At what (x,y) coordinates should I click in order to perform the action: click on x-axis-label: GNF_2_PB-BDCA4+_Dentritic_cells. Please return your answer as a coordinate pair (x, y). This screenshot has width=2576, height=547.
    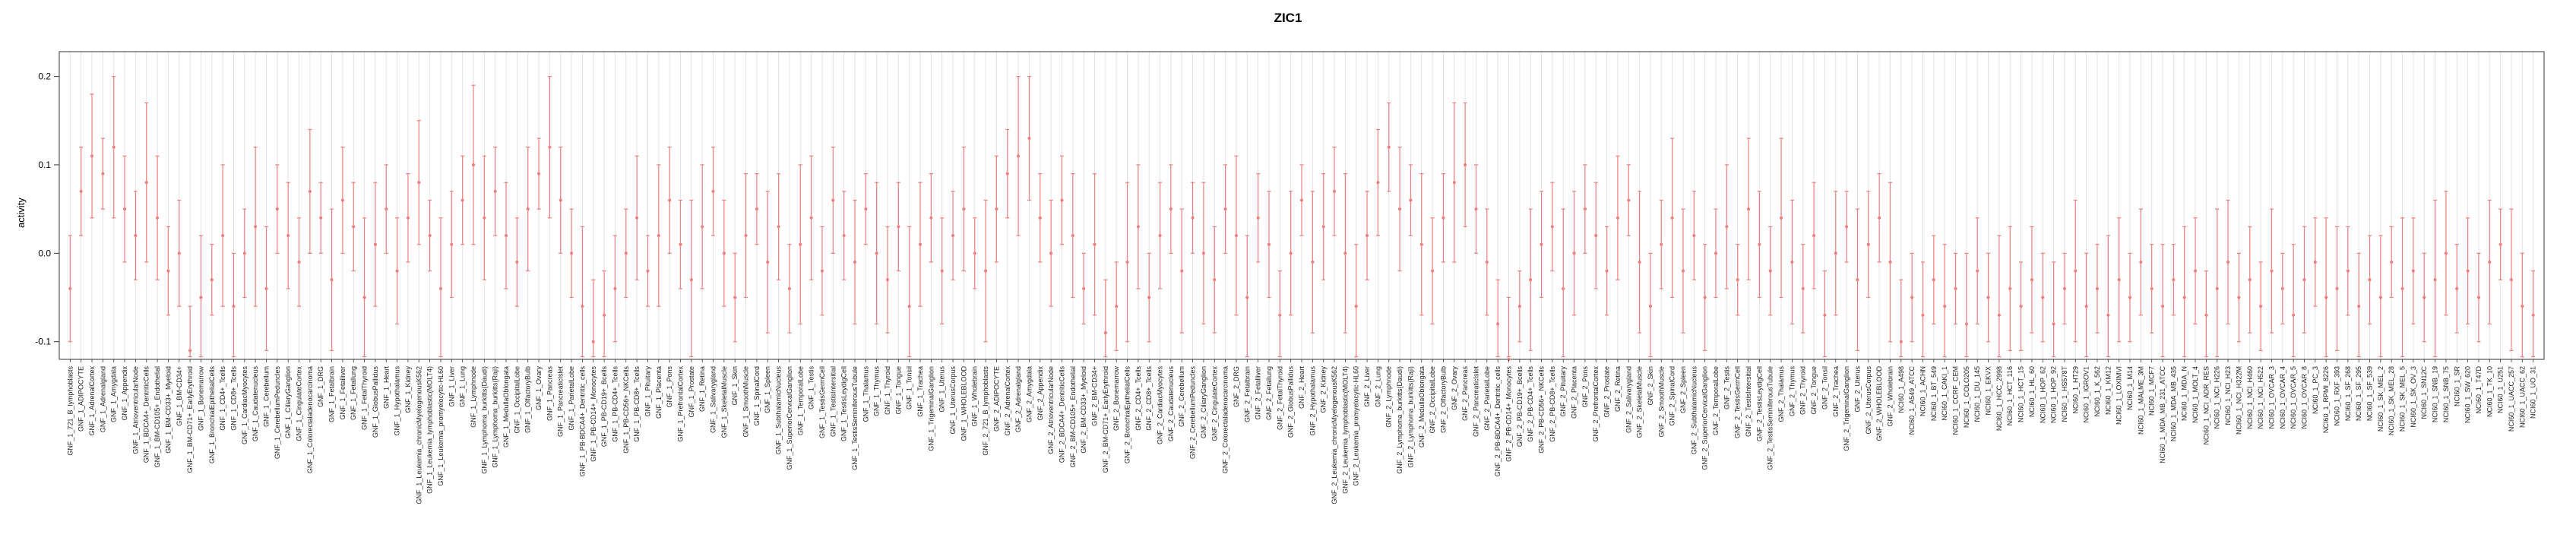
    Looking at the image, I should click on (1498, 421).